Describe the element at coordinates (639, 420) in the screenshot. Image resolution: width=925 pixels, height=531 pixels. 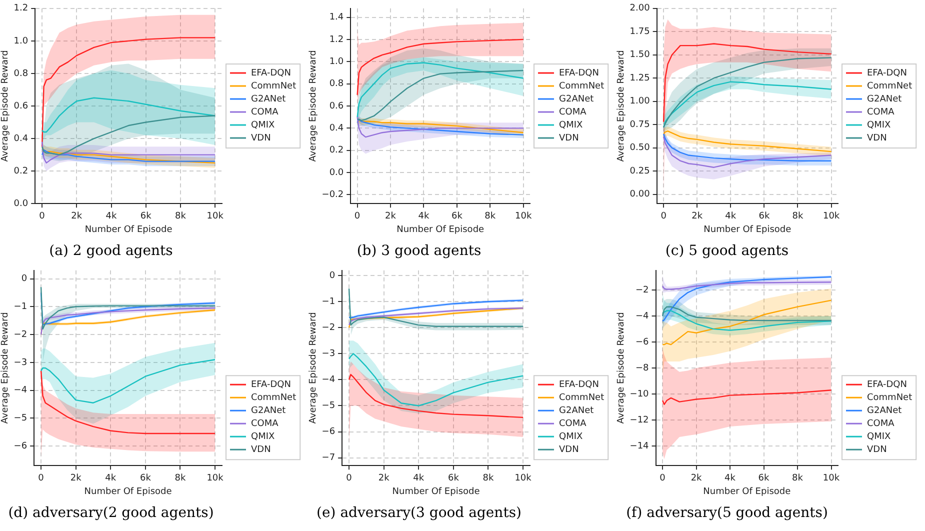
I see `y-tick-label: −12` at that location.